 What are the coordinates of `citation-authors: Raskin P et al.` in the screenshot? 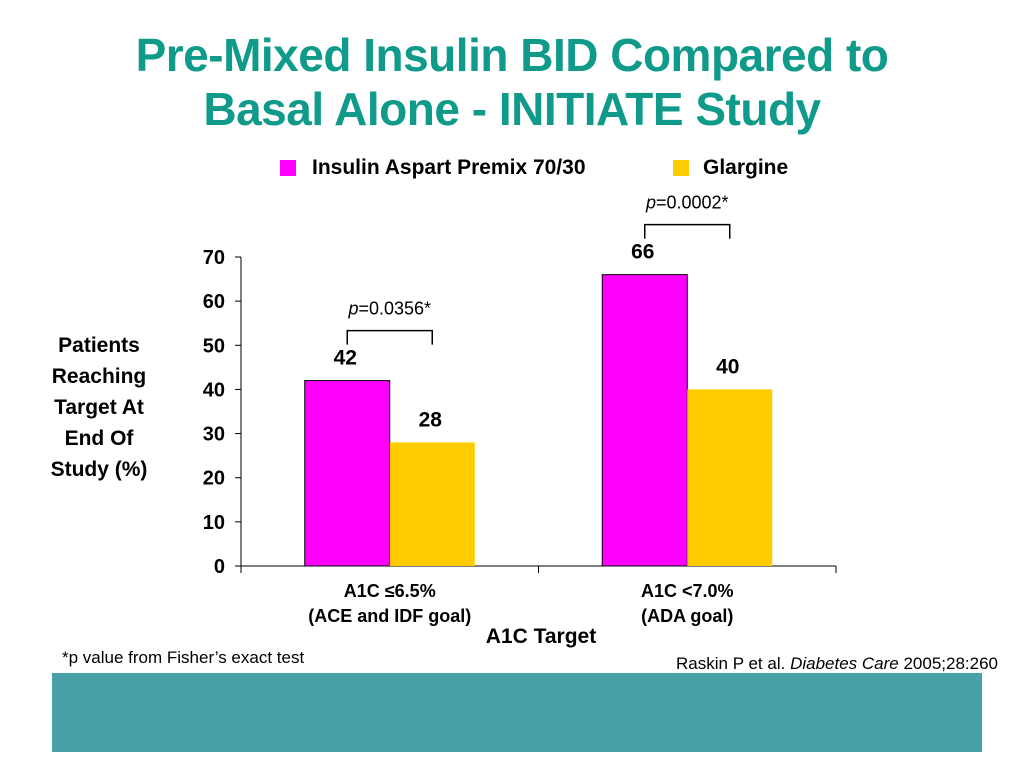 It's located at (733, 663).